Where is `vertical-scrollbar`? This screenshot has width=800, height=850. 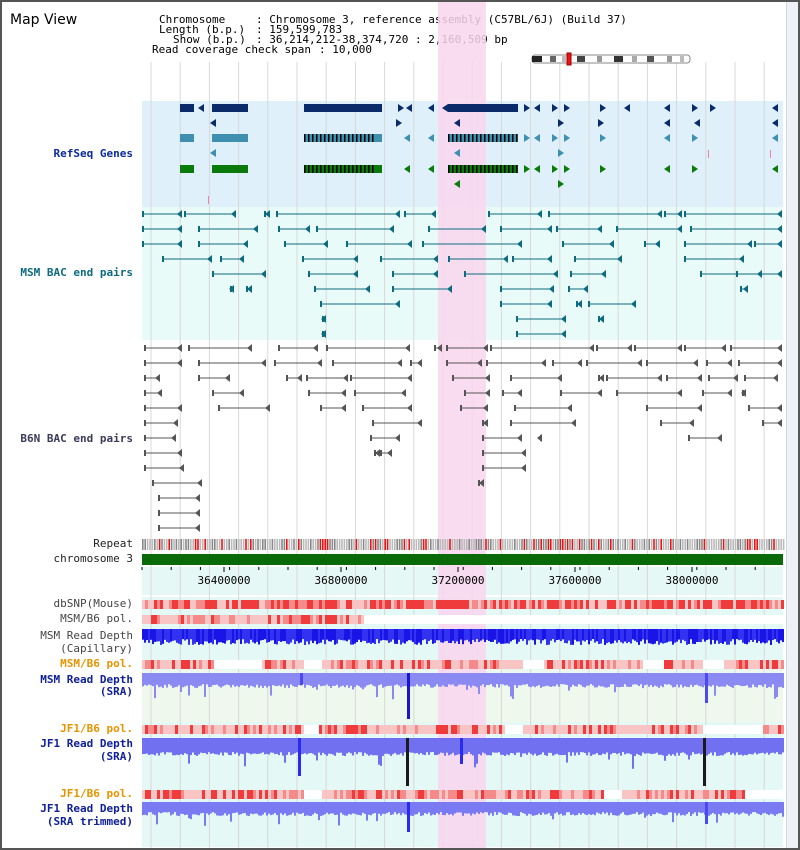
vertical-scrollbar is located at coordinates (792, 425).